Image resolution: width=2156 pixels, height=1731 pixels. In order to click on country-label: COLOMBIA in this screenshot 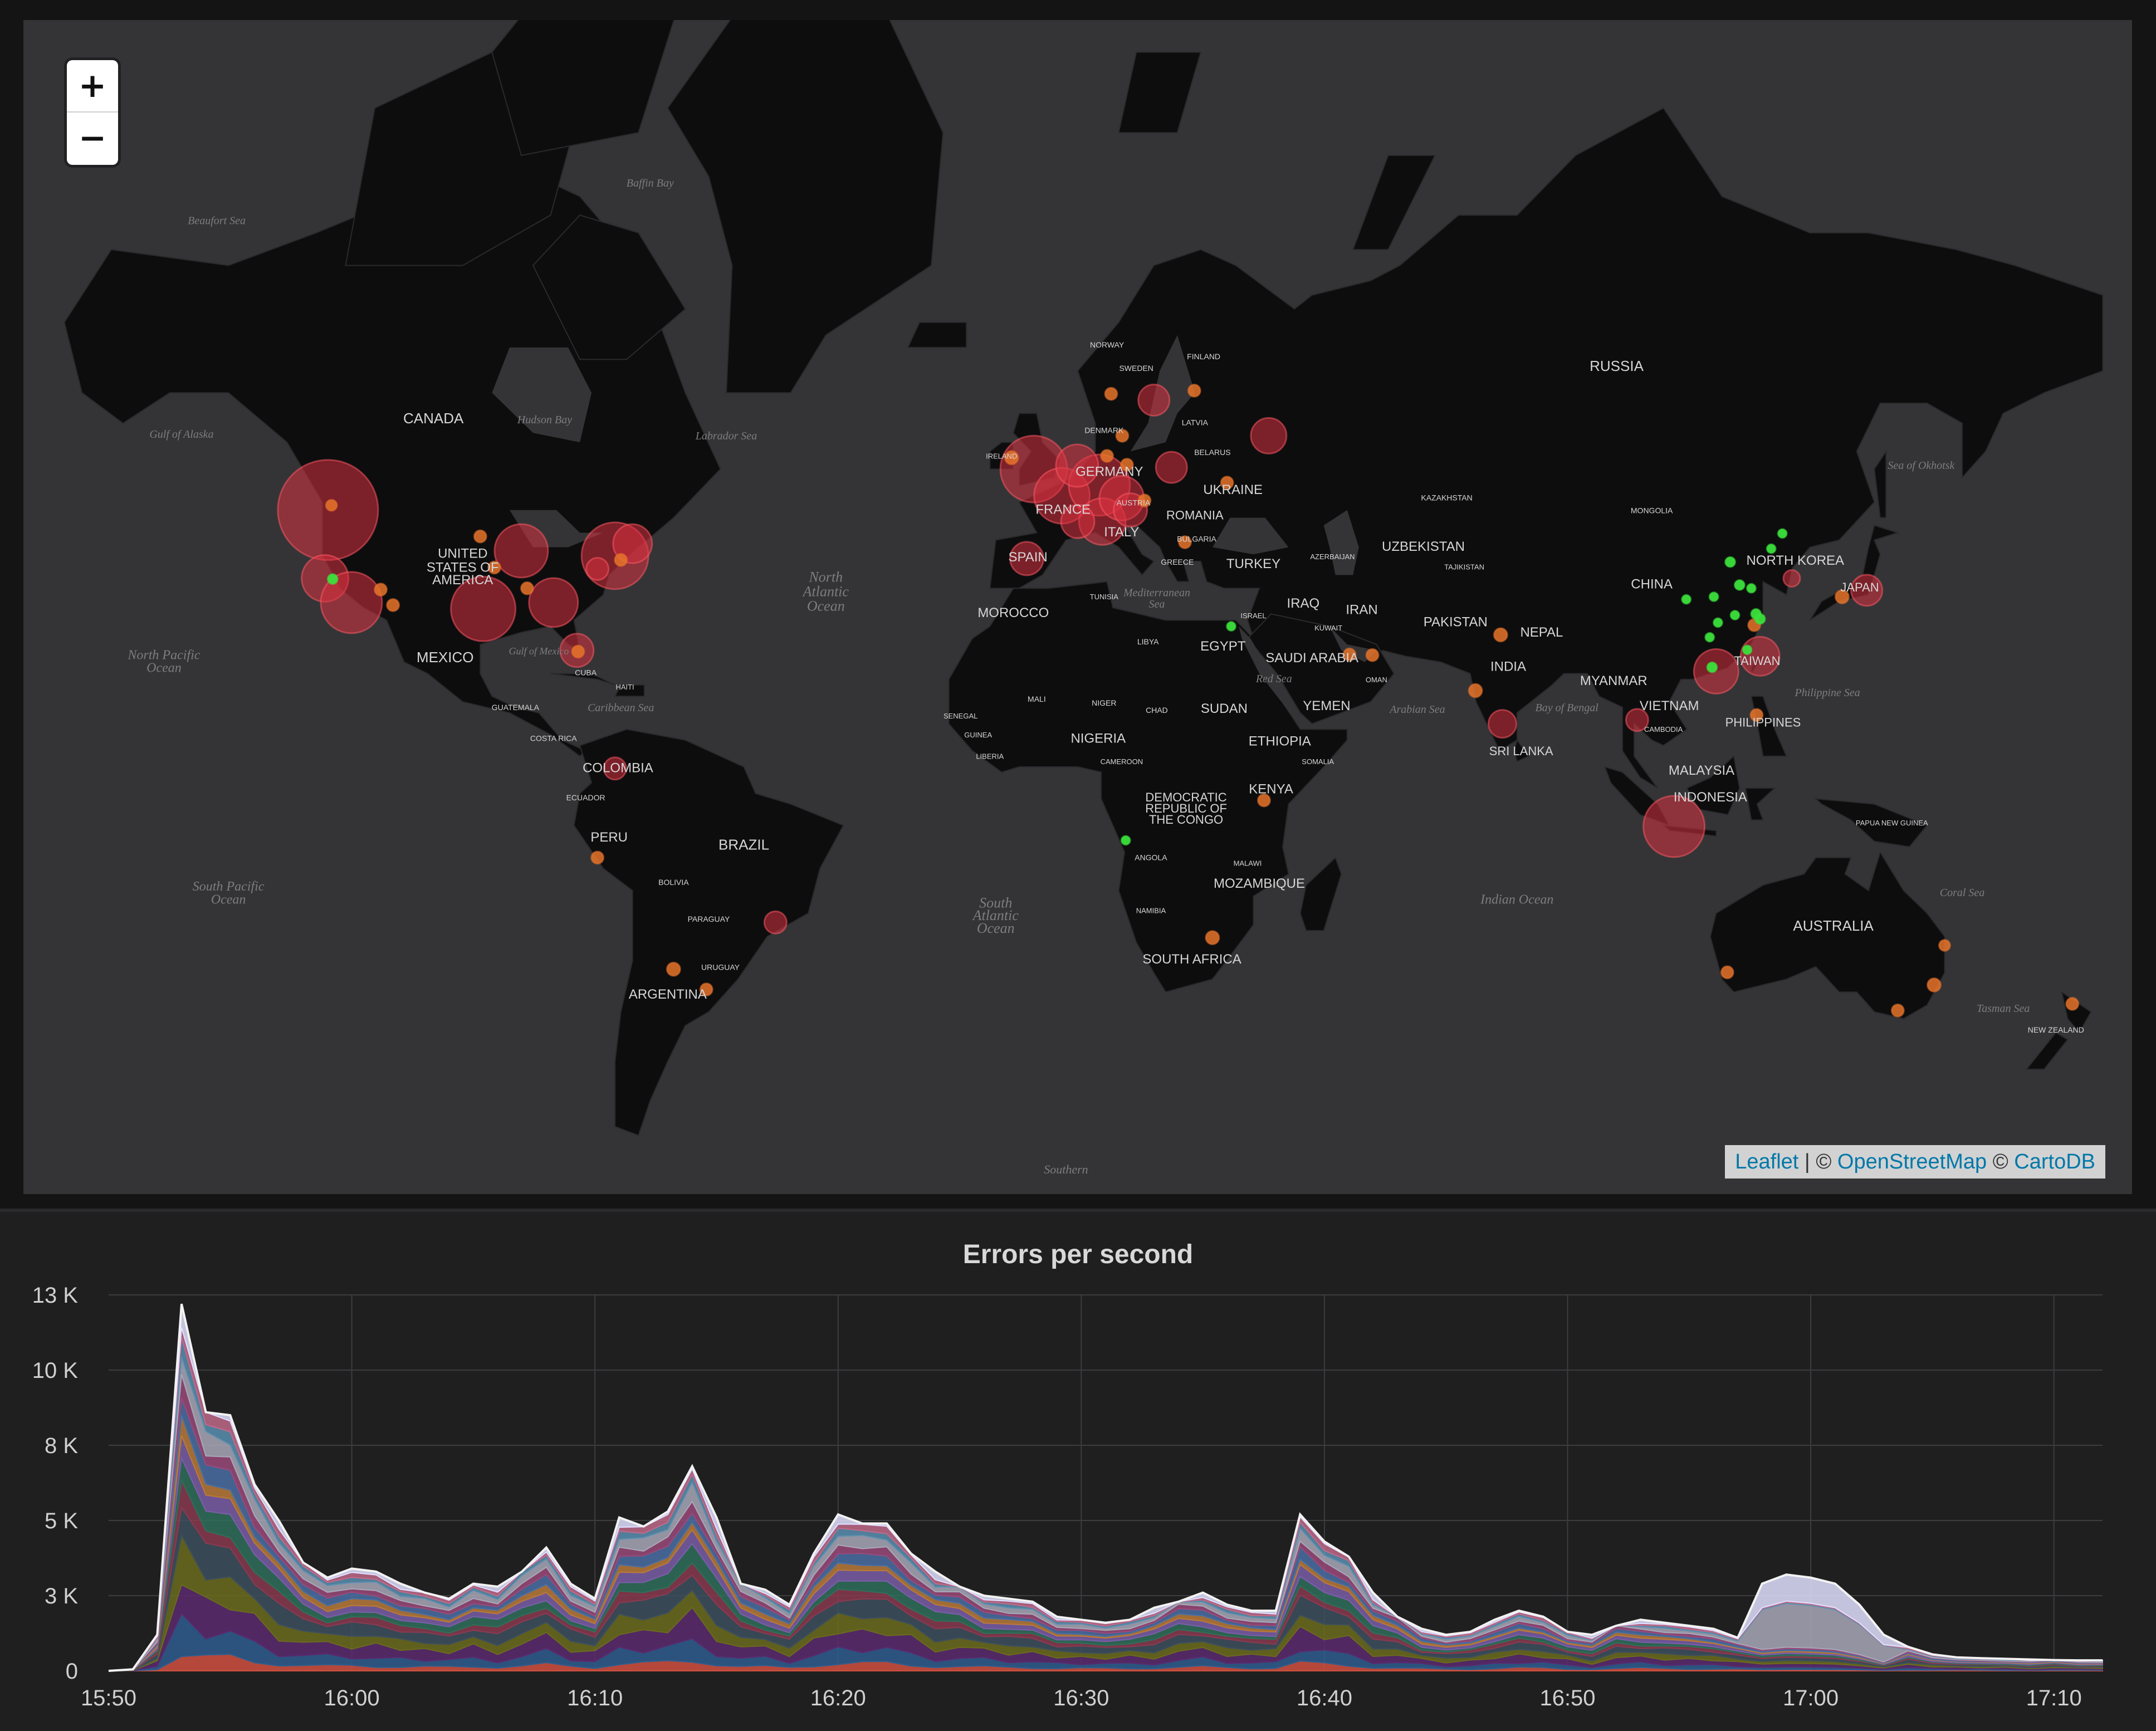, I will do `click(618, 768)`.